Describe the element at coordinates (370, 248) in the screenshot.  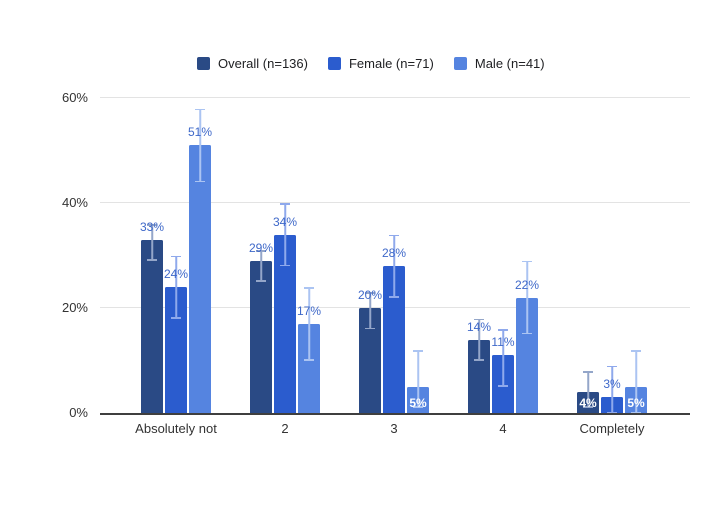
I see `bar-slot: 20%` at that location.